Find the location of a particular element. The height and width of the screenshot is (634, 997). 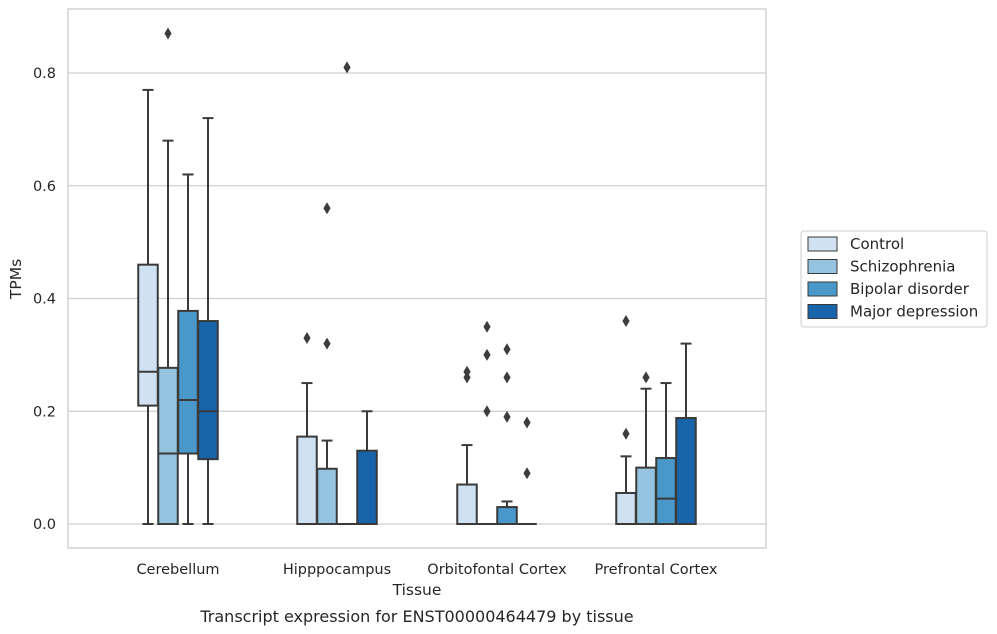

legend-label: Bipolar disorder is located at coordinates (910, 289).